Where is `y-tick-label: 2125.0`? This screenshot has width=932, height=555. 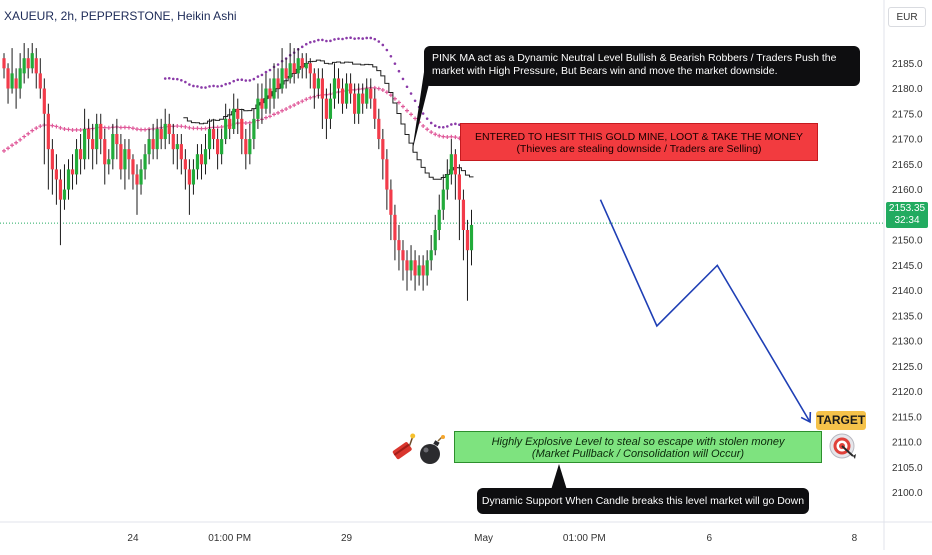
y-tick-label: 2125.0 is located at coordinates (907, 367).